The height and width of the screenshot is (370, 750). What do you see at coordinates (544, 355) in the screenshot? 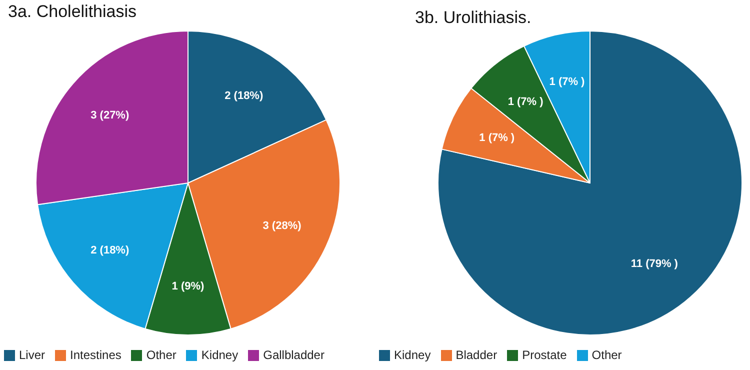
I see `legend-label: Prostate` at bounding box center [544, 355].